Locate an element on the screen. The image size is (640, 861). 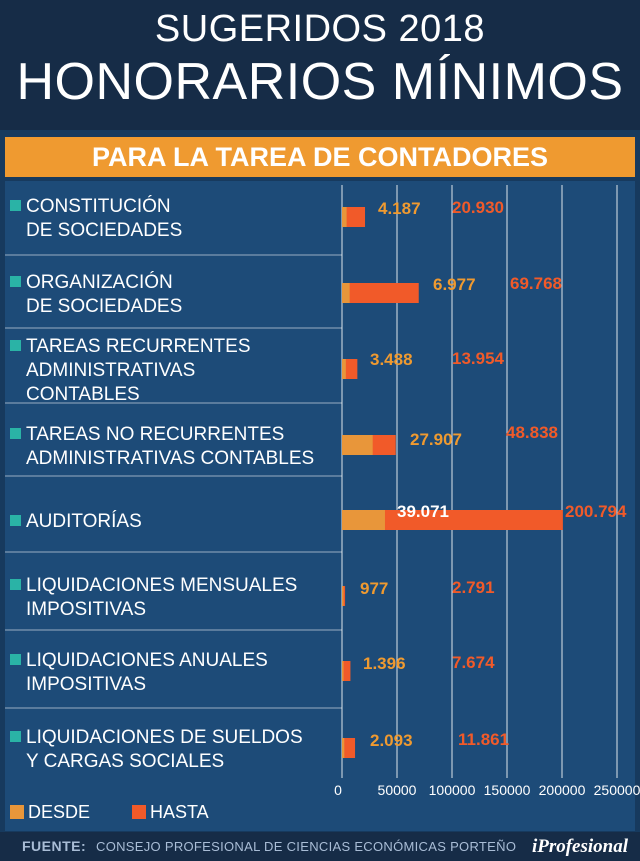
label-hasta: 2.791 is located at coordinates (473, 587).